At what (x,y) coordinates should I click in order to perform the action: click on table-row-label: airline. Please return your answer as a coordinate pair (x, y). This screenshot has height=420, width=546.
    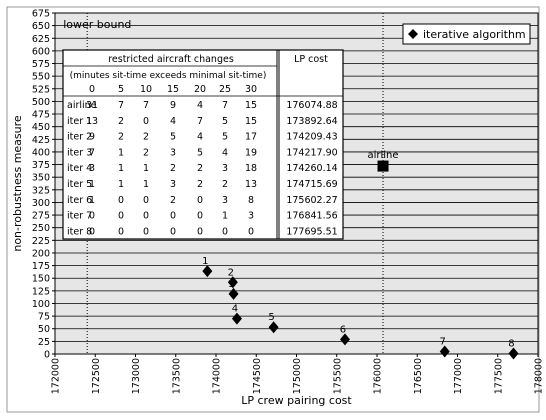
    Looking at the image, I should click on (82, 105).